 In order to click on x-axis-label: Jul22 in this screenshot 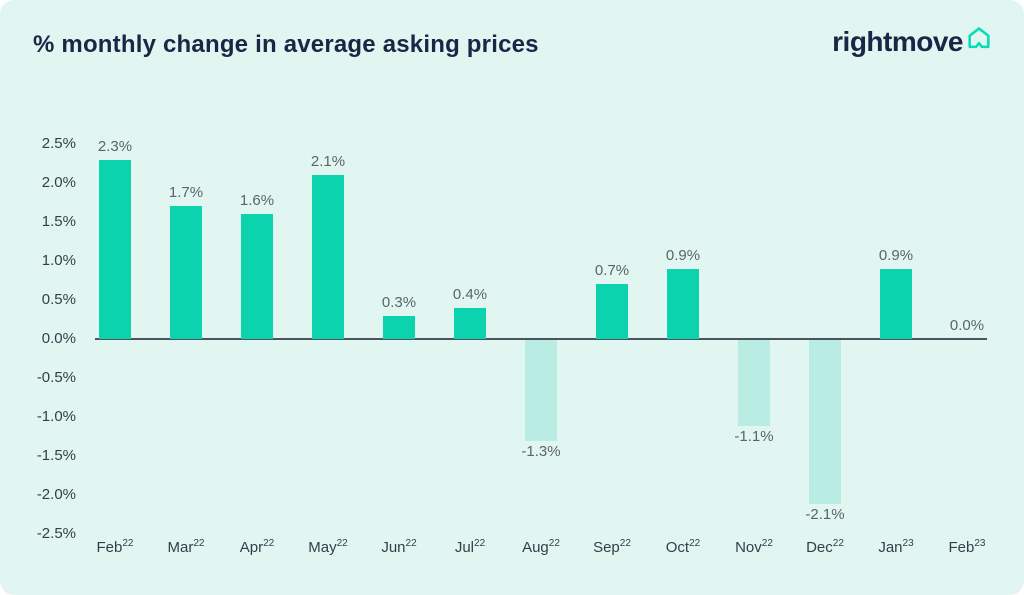, I will do `click(470, 548)`.